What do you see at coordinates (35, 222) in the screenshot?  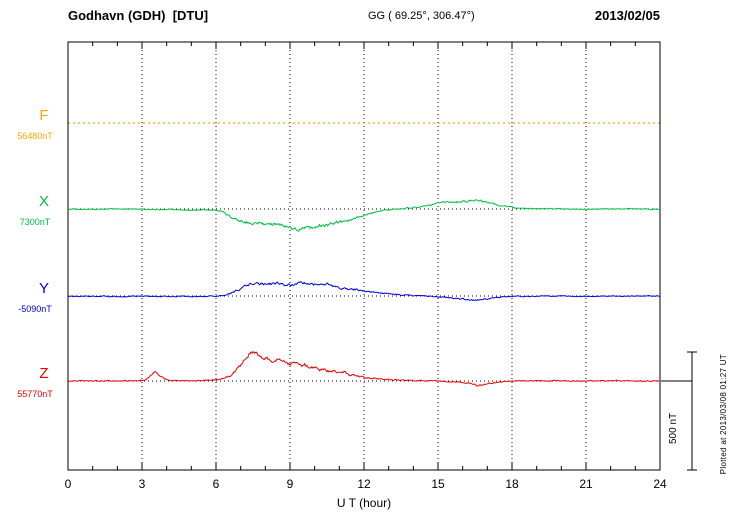 I see `series-baseline-value-x: 7300nT` at bounding box center [35, 222].